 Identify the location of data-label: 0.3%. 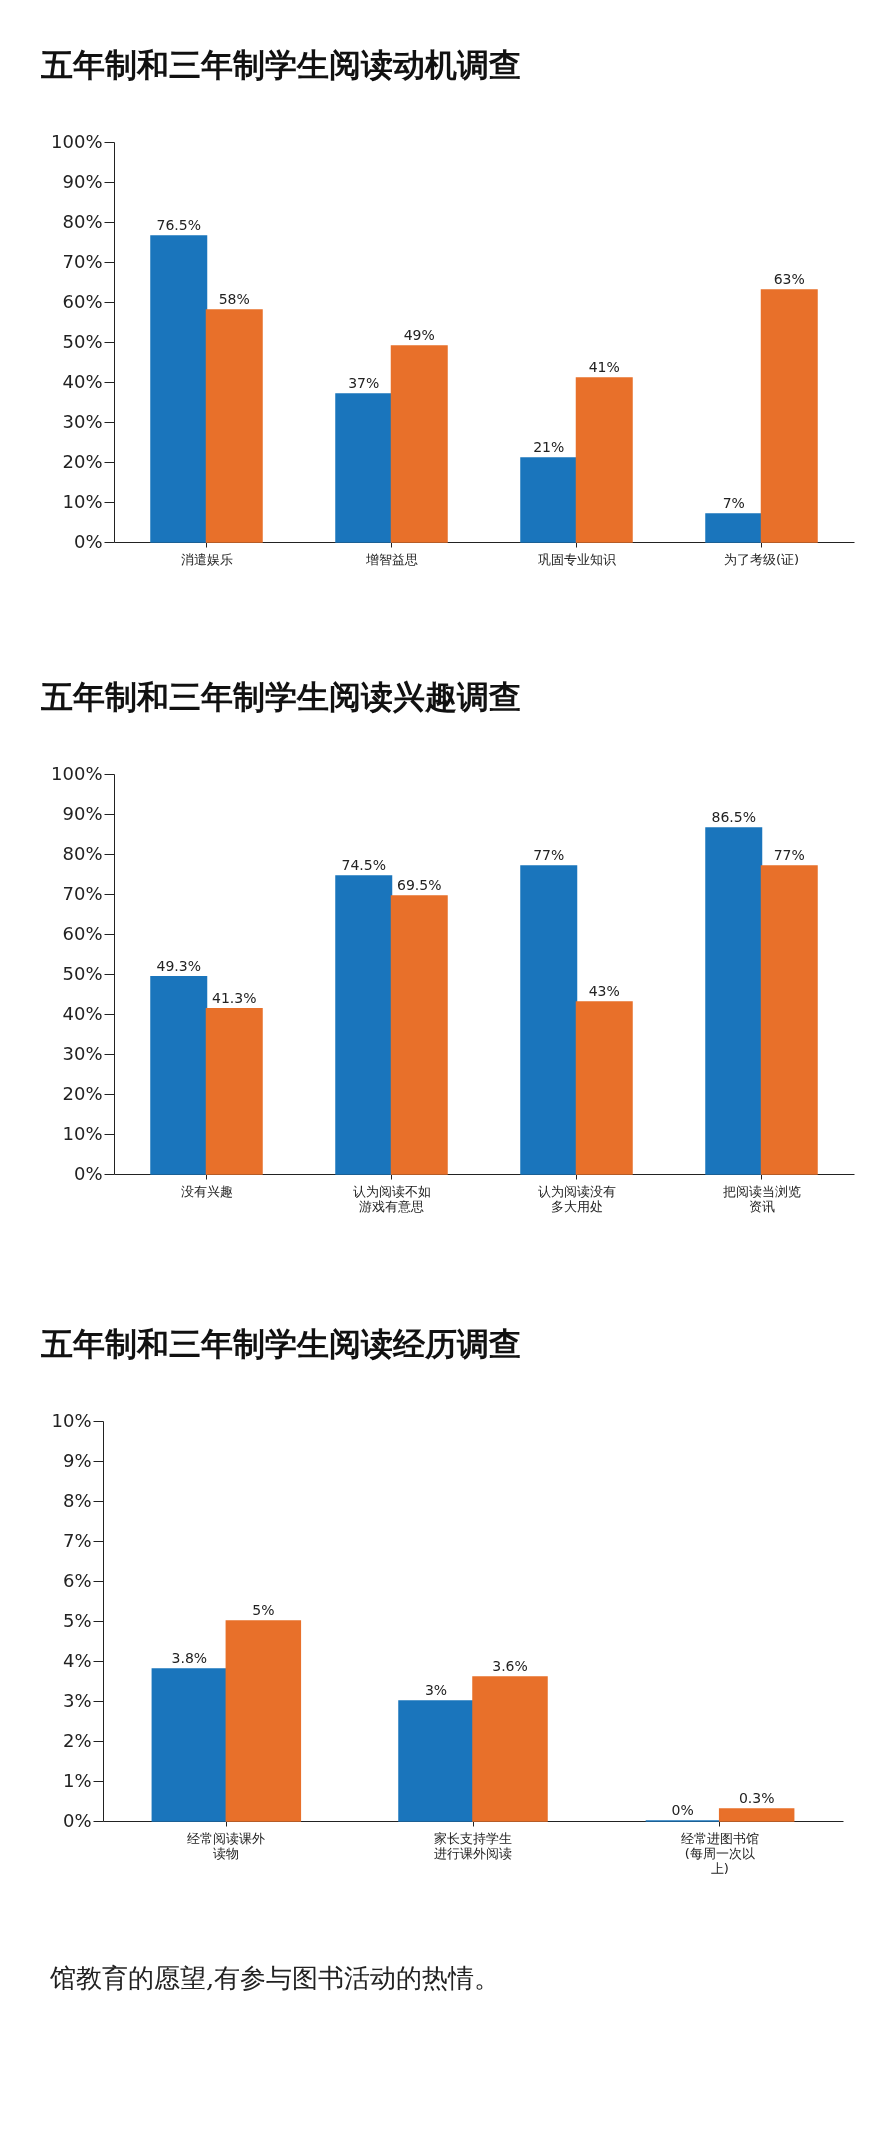
(756, 1798).